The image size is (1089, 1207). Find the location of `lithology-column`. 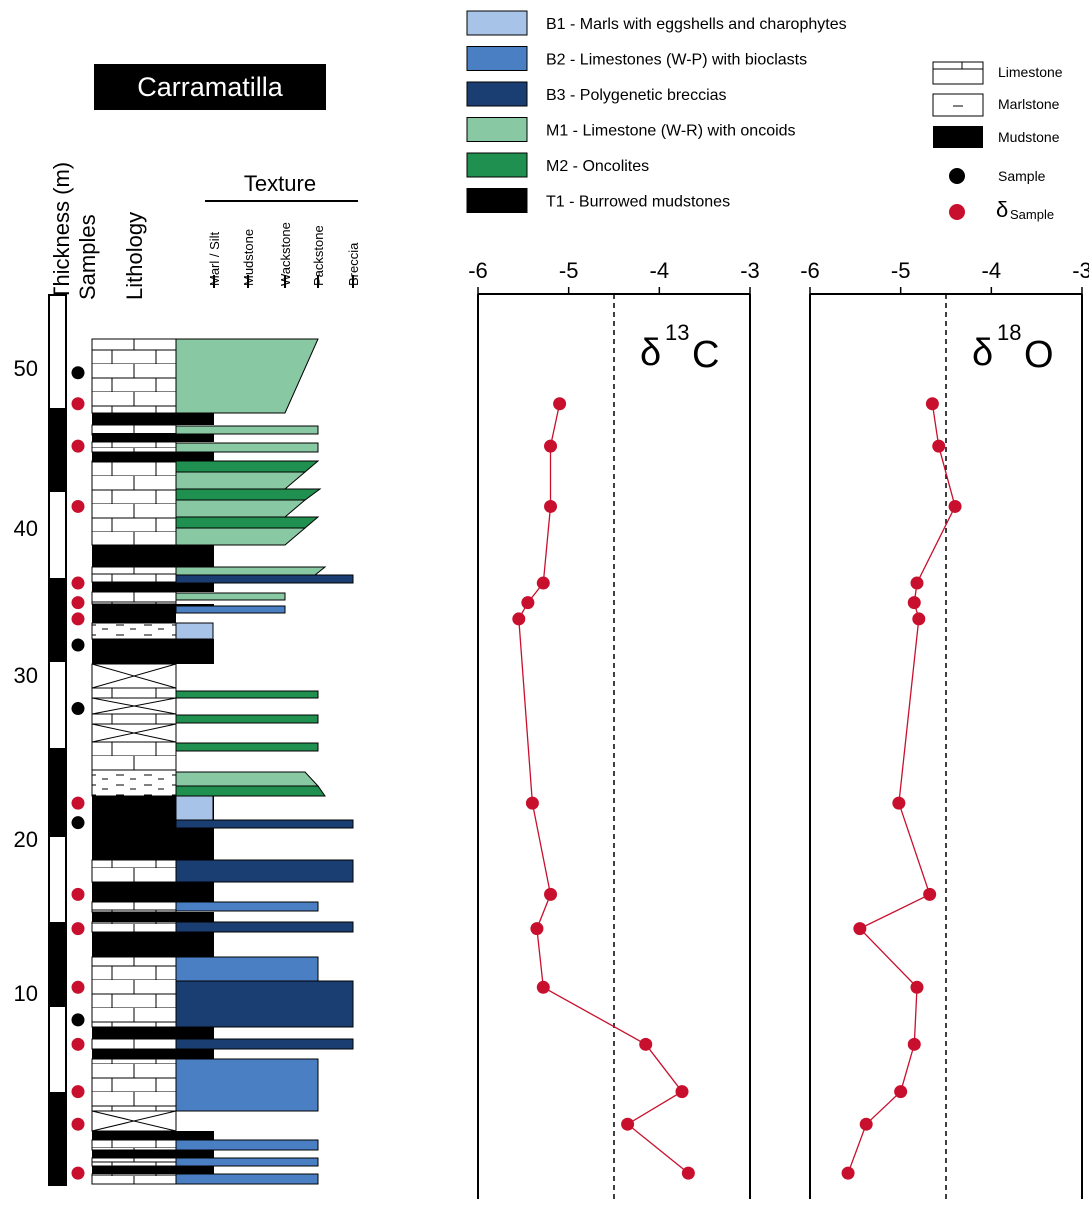

lithology-column is located at coordinates (152, 761).